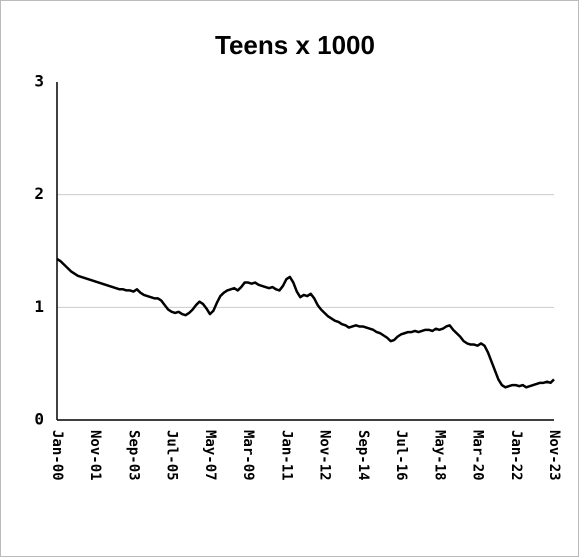 This screenshot has width=579, height=557. I want to click on y-tick-label: 2, so click(39, 193).